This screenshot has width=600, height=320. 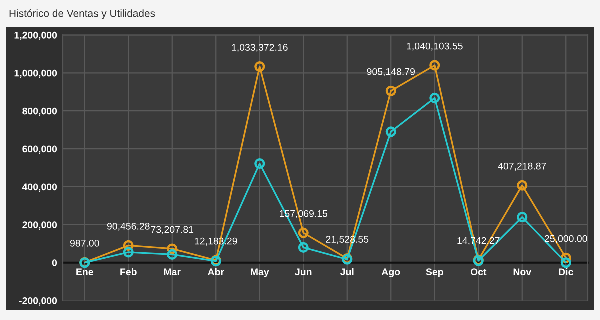 I want to click on x-tick-label: Ene, so click(x=85, y=272).